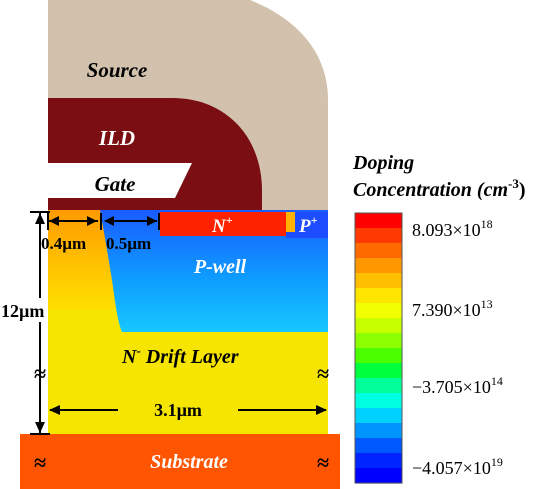 The width and height of the screenshot is (550, 489). What do you see at coordinates (22, 311) in the screenshot?
I see `depth-dimension: 12µm` at bounding box center [22, 311].